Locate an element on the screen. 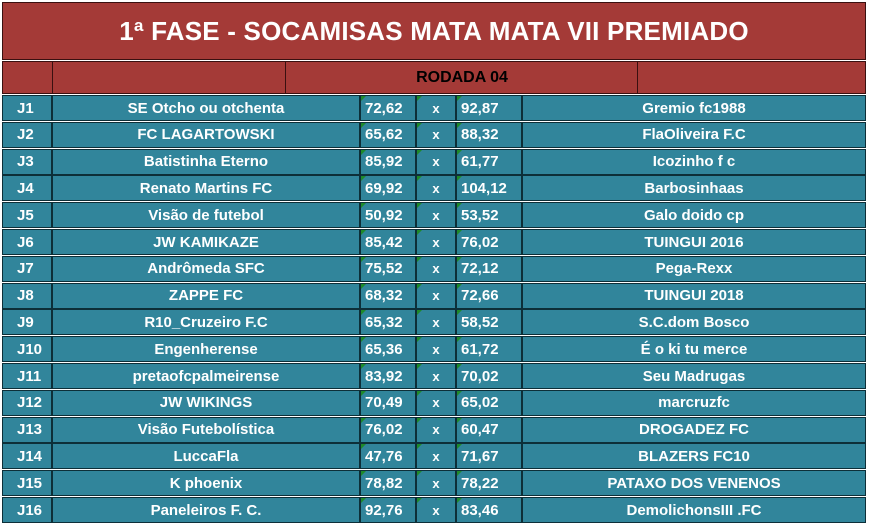  away-team-cell: DROGADEZ FC is located at coordinates (694, 429).